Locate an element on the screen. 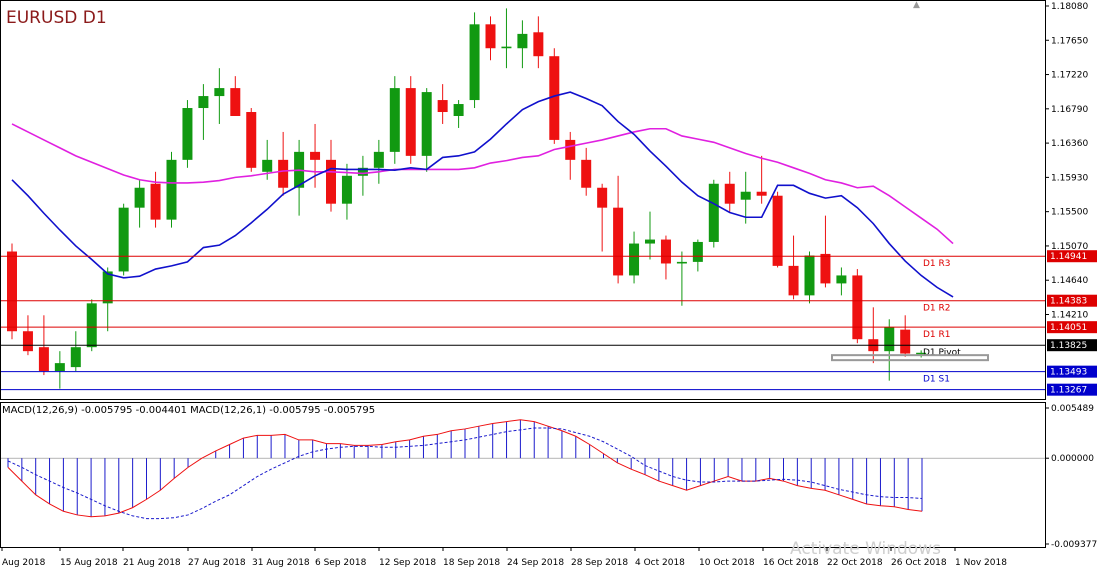 This screenshot has height=571, width=1097. macd-tick-label: -0.009377 is located at coordinates (1074, 545).